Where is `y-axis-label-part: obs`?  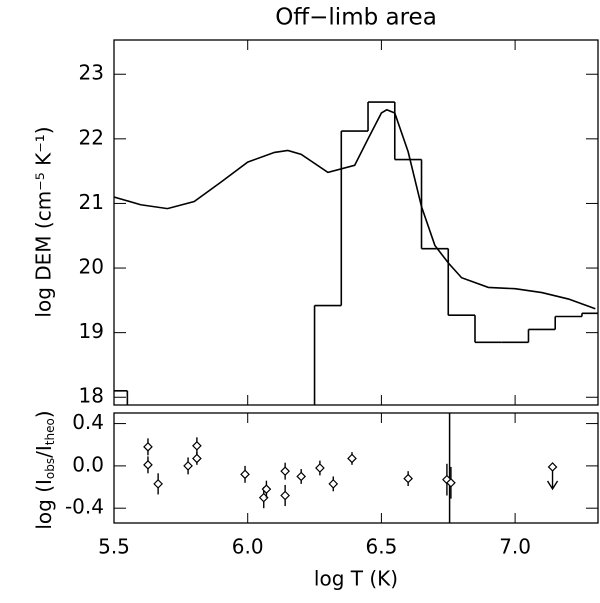 y-axis-label-part: obs is located at coordinates (50, 468).